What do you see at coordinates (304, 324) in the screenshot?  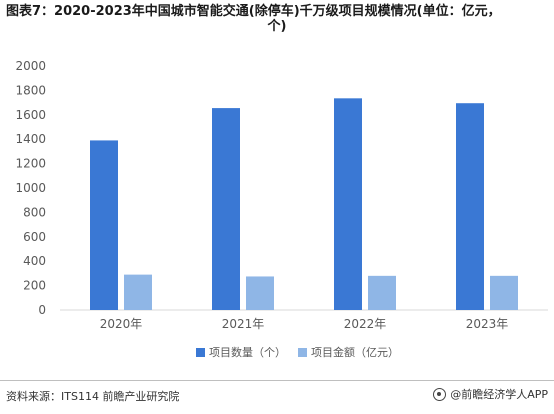 I see `x-axis-labels: 2020年 2021年 2022年 2023年` at bounding box center [304, 324].